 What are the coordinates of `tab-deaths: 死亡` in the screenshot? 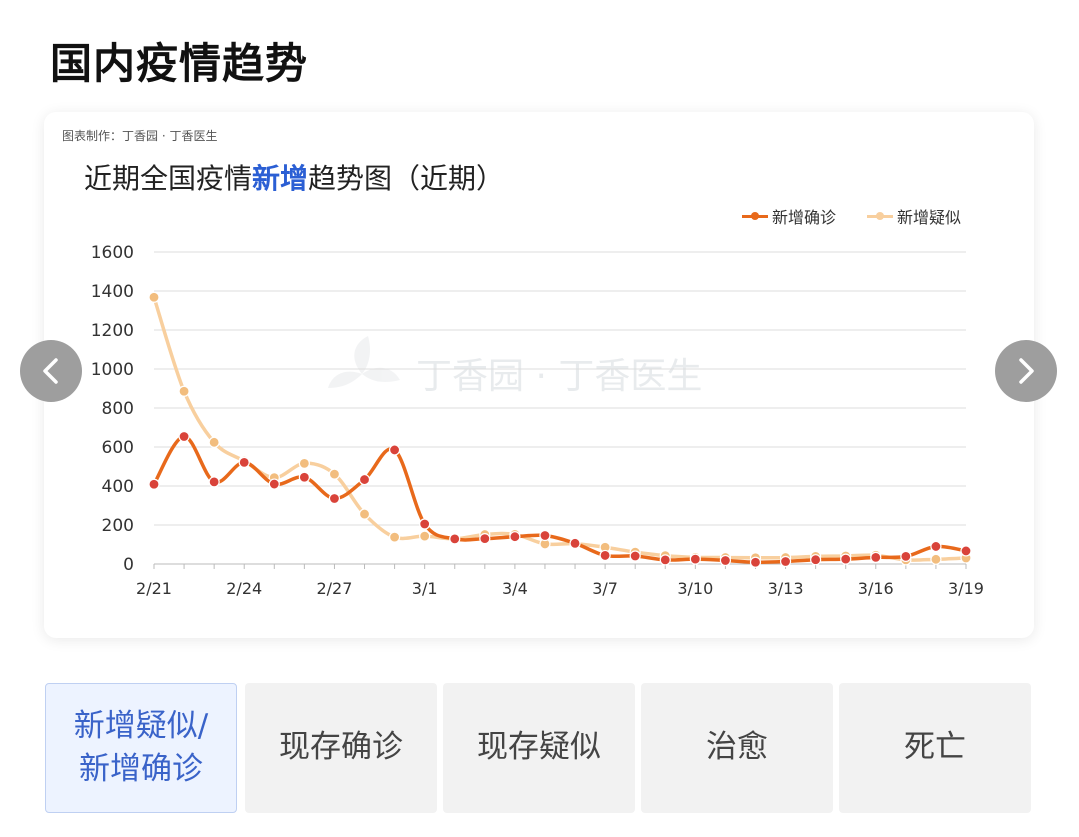 It's located at (935, 748).